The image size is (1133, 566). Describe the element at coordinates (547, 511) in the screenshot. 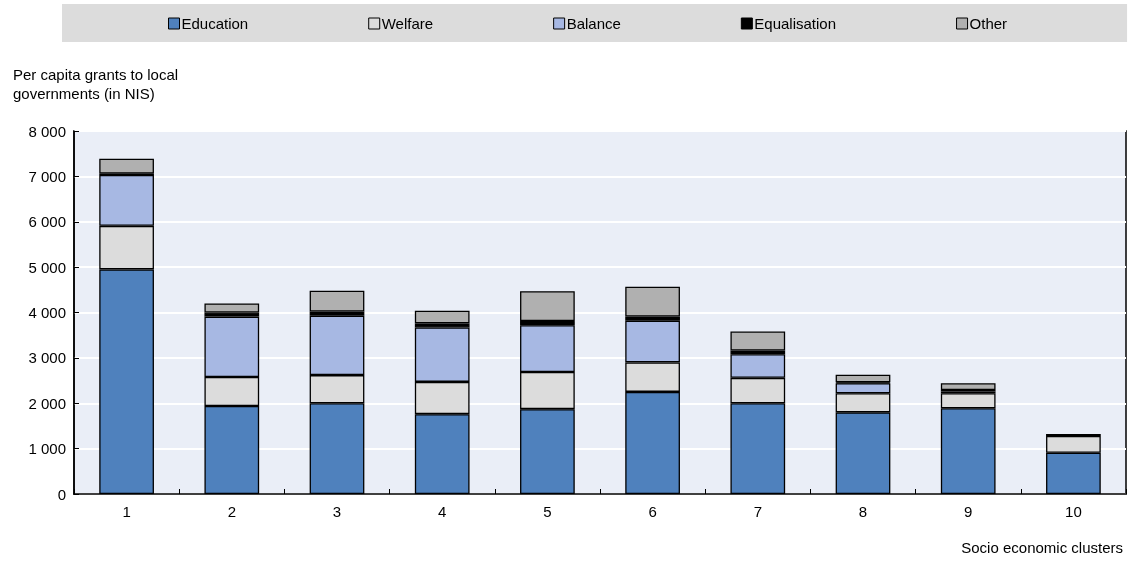

I see `x-tick-label: 5` at that location.